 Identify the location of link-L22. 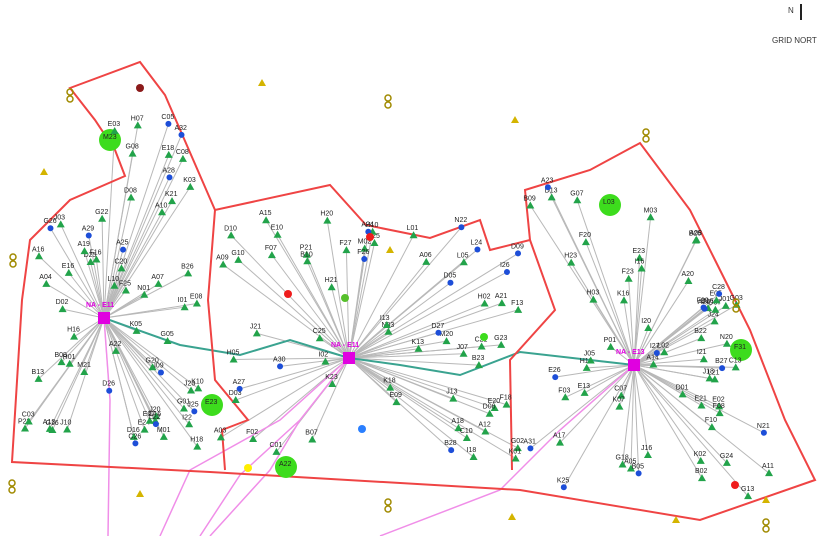
(130, 371).